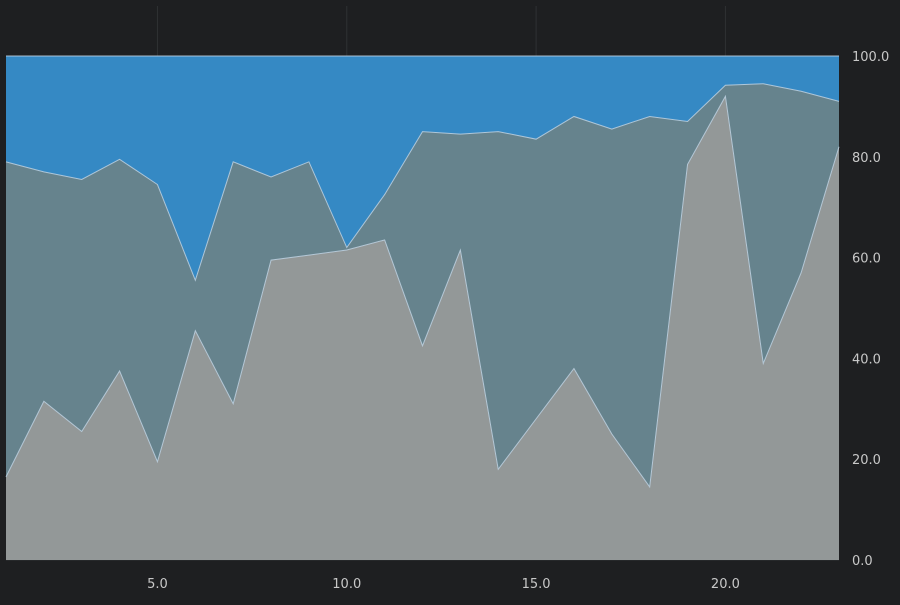 This screenshot has height=605, width=900. Describe the element at coordinates (866, 259) in the screenshot. I see `y-tick-label: 60.0` at that location.